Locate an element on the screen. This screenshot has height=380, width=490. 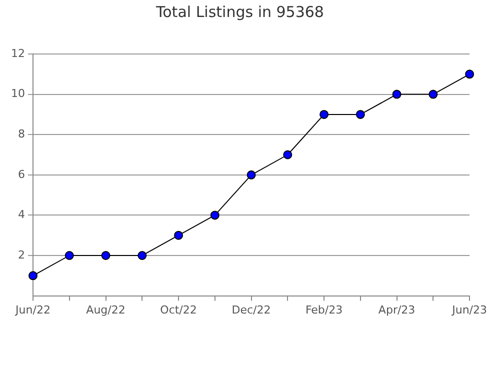
y-tick-label: 8 is located at coordinates (21, 133).